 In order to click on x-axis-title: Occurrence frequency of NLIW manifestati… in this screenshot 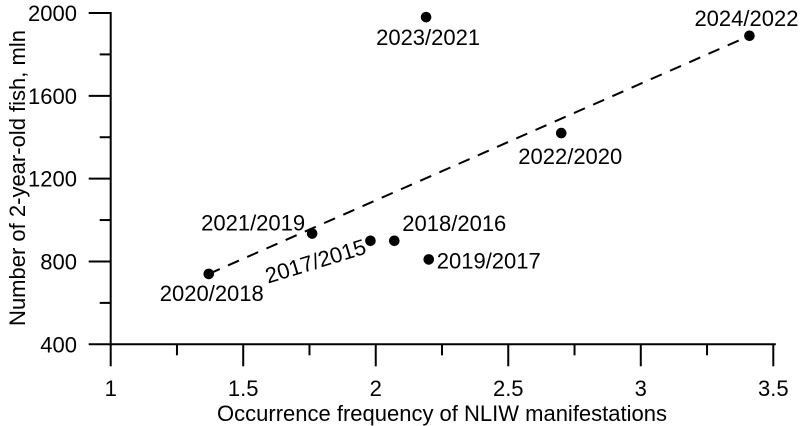, I will do `click(442, 413)`.